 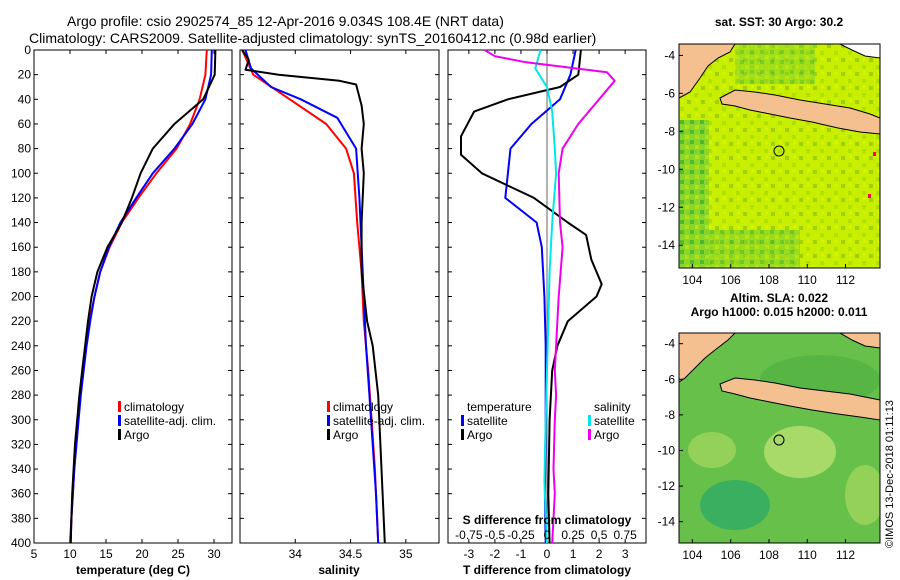 I want to click on sla-low, so click(x=735, y=505).